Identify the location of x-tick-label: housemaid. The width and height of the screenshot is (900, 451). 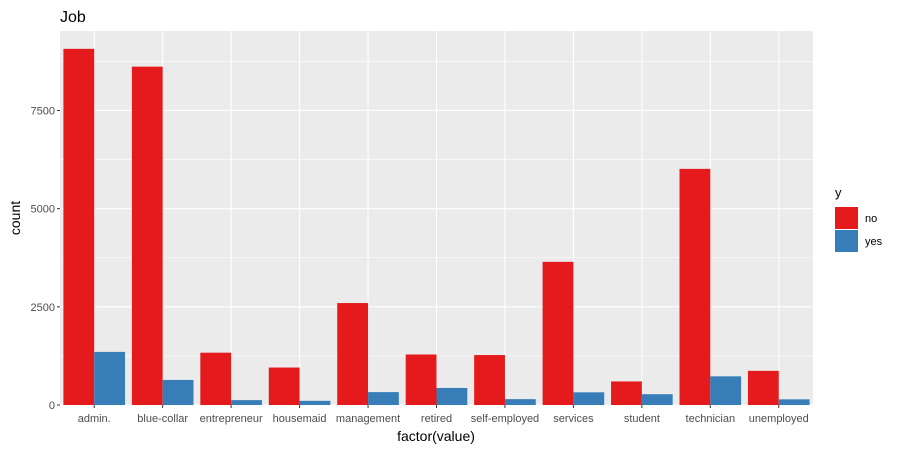
(300, 419).